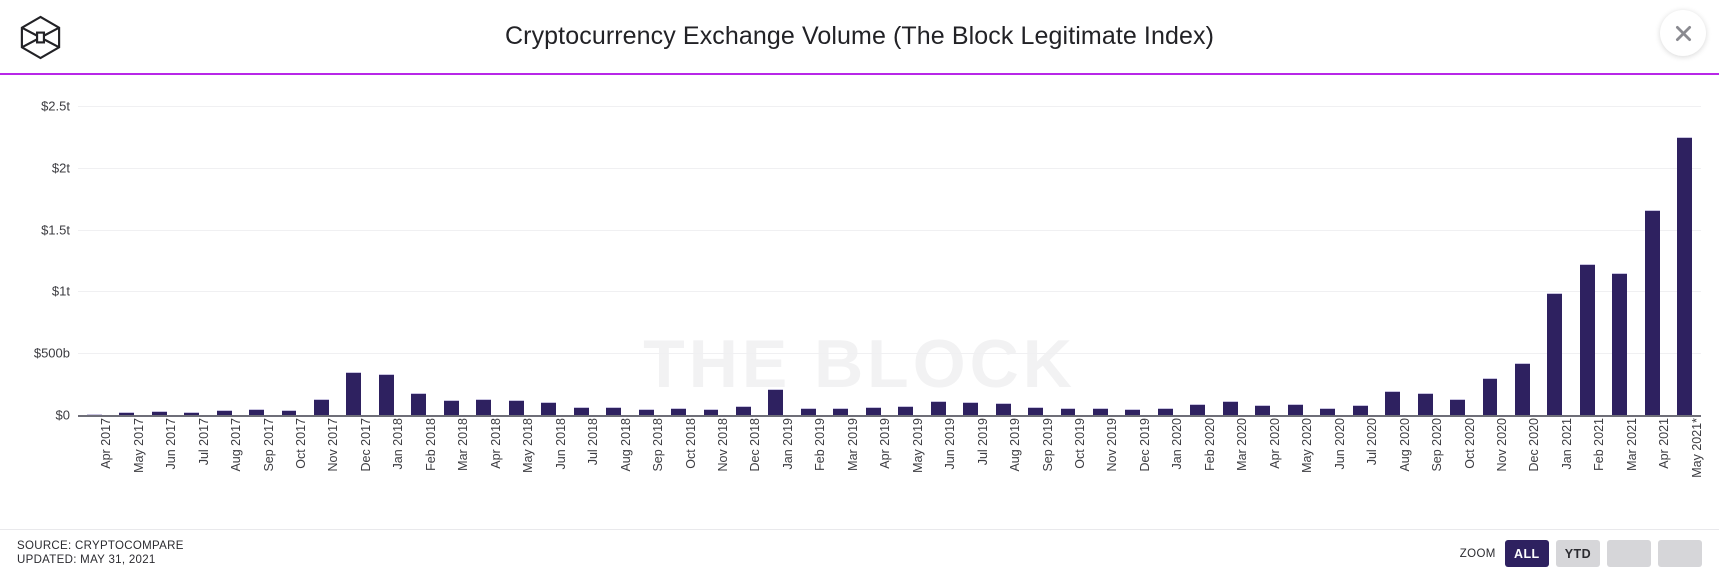  What do you see at coordinates (593, 442) in the screenshot?
I see `x-axis-tick-label: Jul 2018` at bounding box center [593, 442].